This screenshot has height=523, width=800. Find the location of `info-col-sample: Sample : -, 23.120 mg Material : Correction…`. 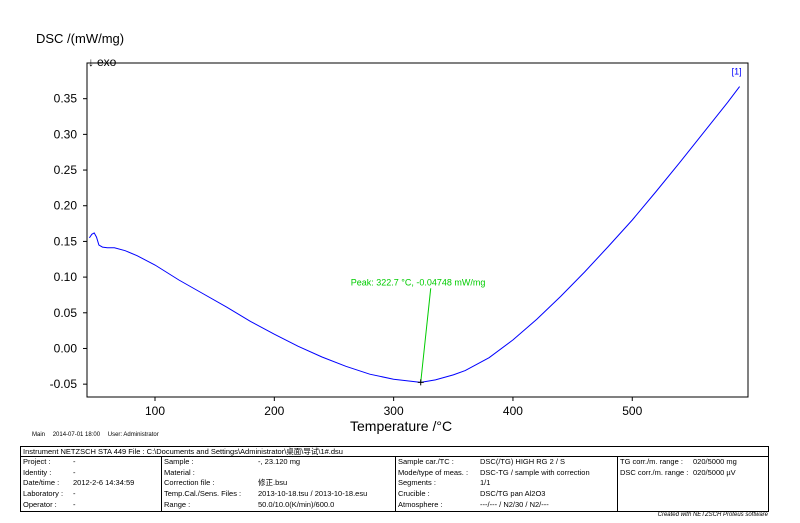

info-col-sample: Sample : -, 23.120 mg Material : Correction… is located at coordinates (278, 484).